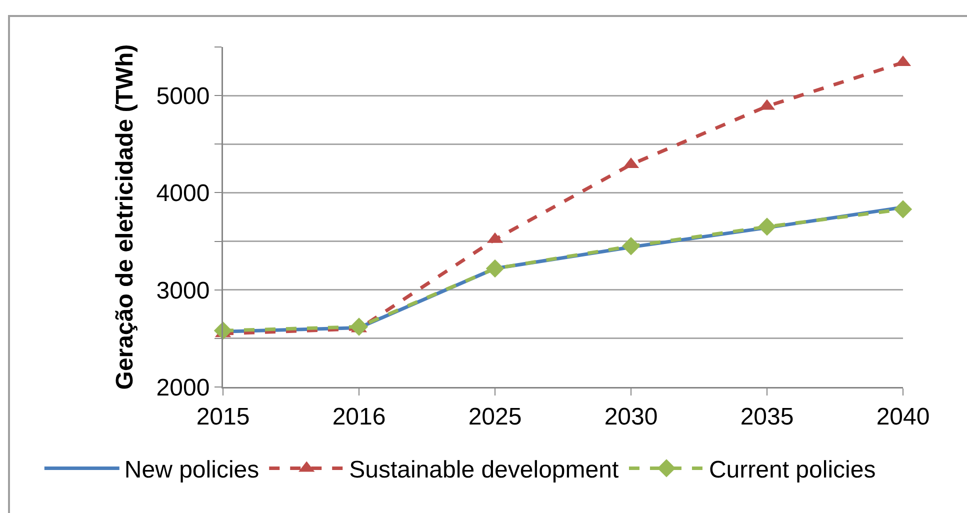  Describe the element at coordinates (484, 470) in the screenshot. I see `legend-label: Sustainable development` at that location.